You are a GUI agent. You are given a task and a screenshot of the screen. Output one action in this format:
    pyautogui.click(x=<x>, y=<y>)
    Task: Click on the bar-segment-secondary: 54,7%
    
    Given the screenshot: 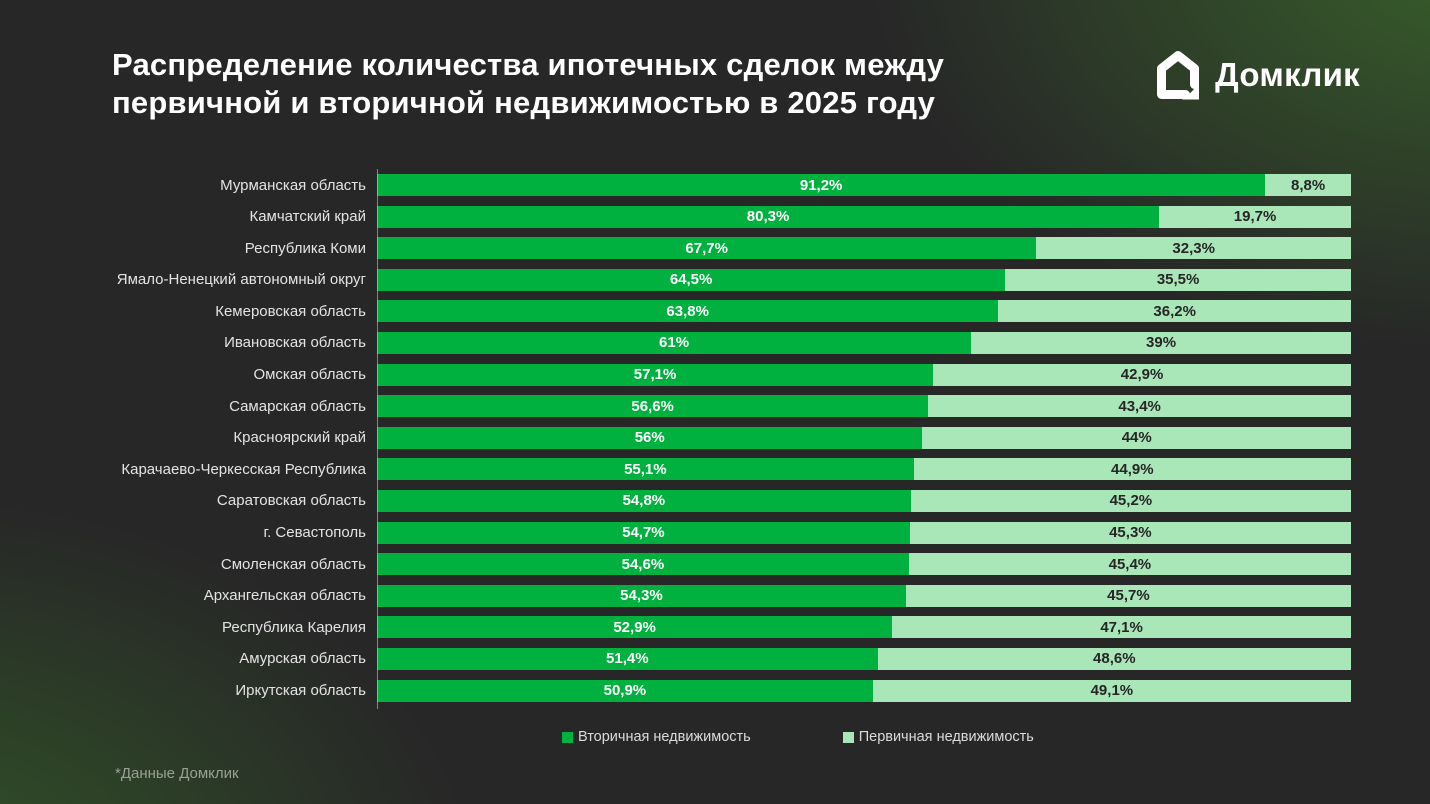 What is the action you would take?
    pyautogui.click(x=643, y=532)
    